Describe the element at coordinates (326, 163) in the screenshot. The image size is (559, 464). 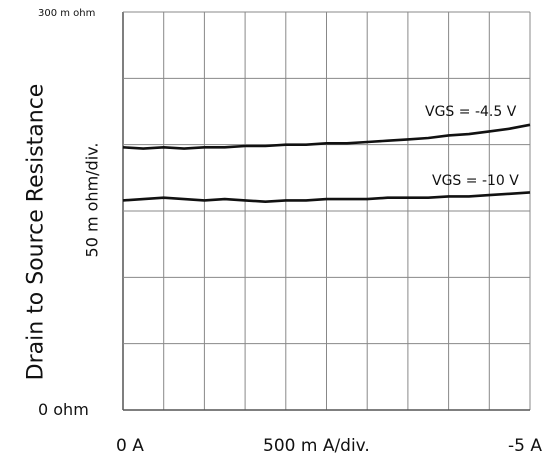
I see `chart-series-group` at that location.